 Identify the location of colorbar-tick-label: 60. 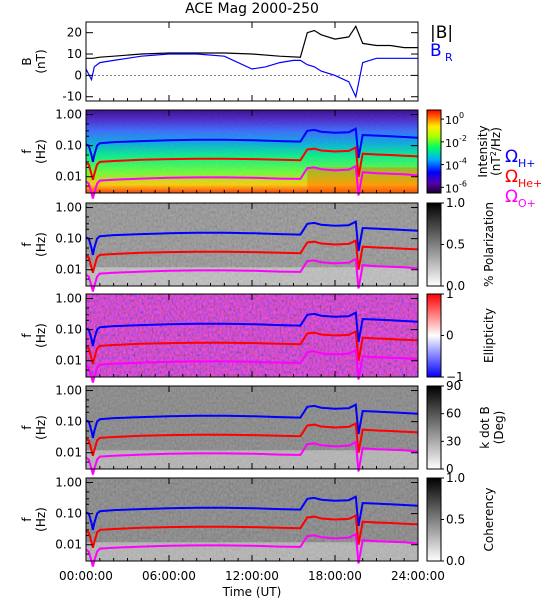
(453, 414).